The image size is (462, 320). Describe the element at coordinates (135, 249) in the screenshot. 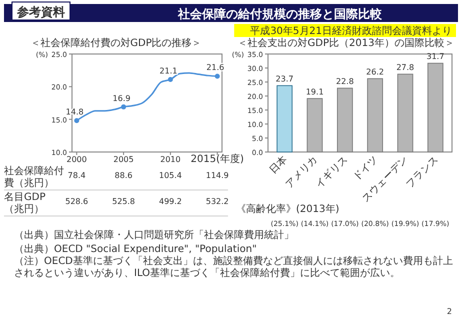

I see `text: （出典）OECD "Social Expenditure", "Population"` at that location.